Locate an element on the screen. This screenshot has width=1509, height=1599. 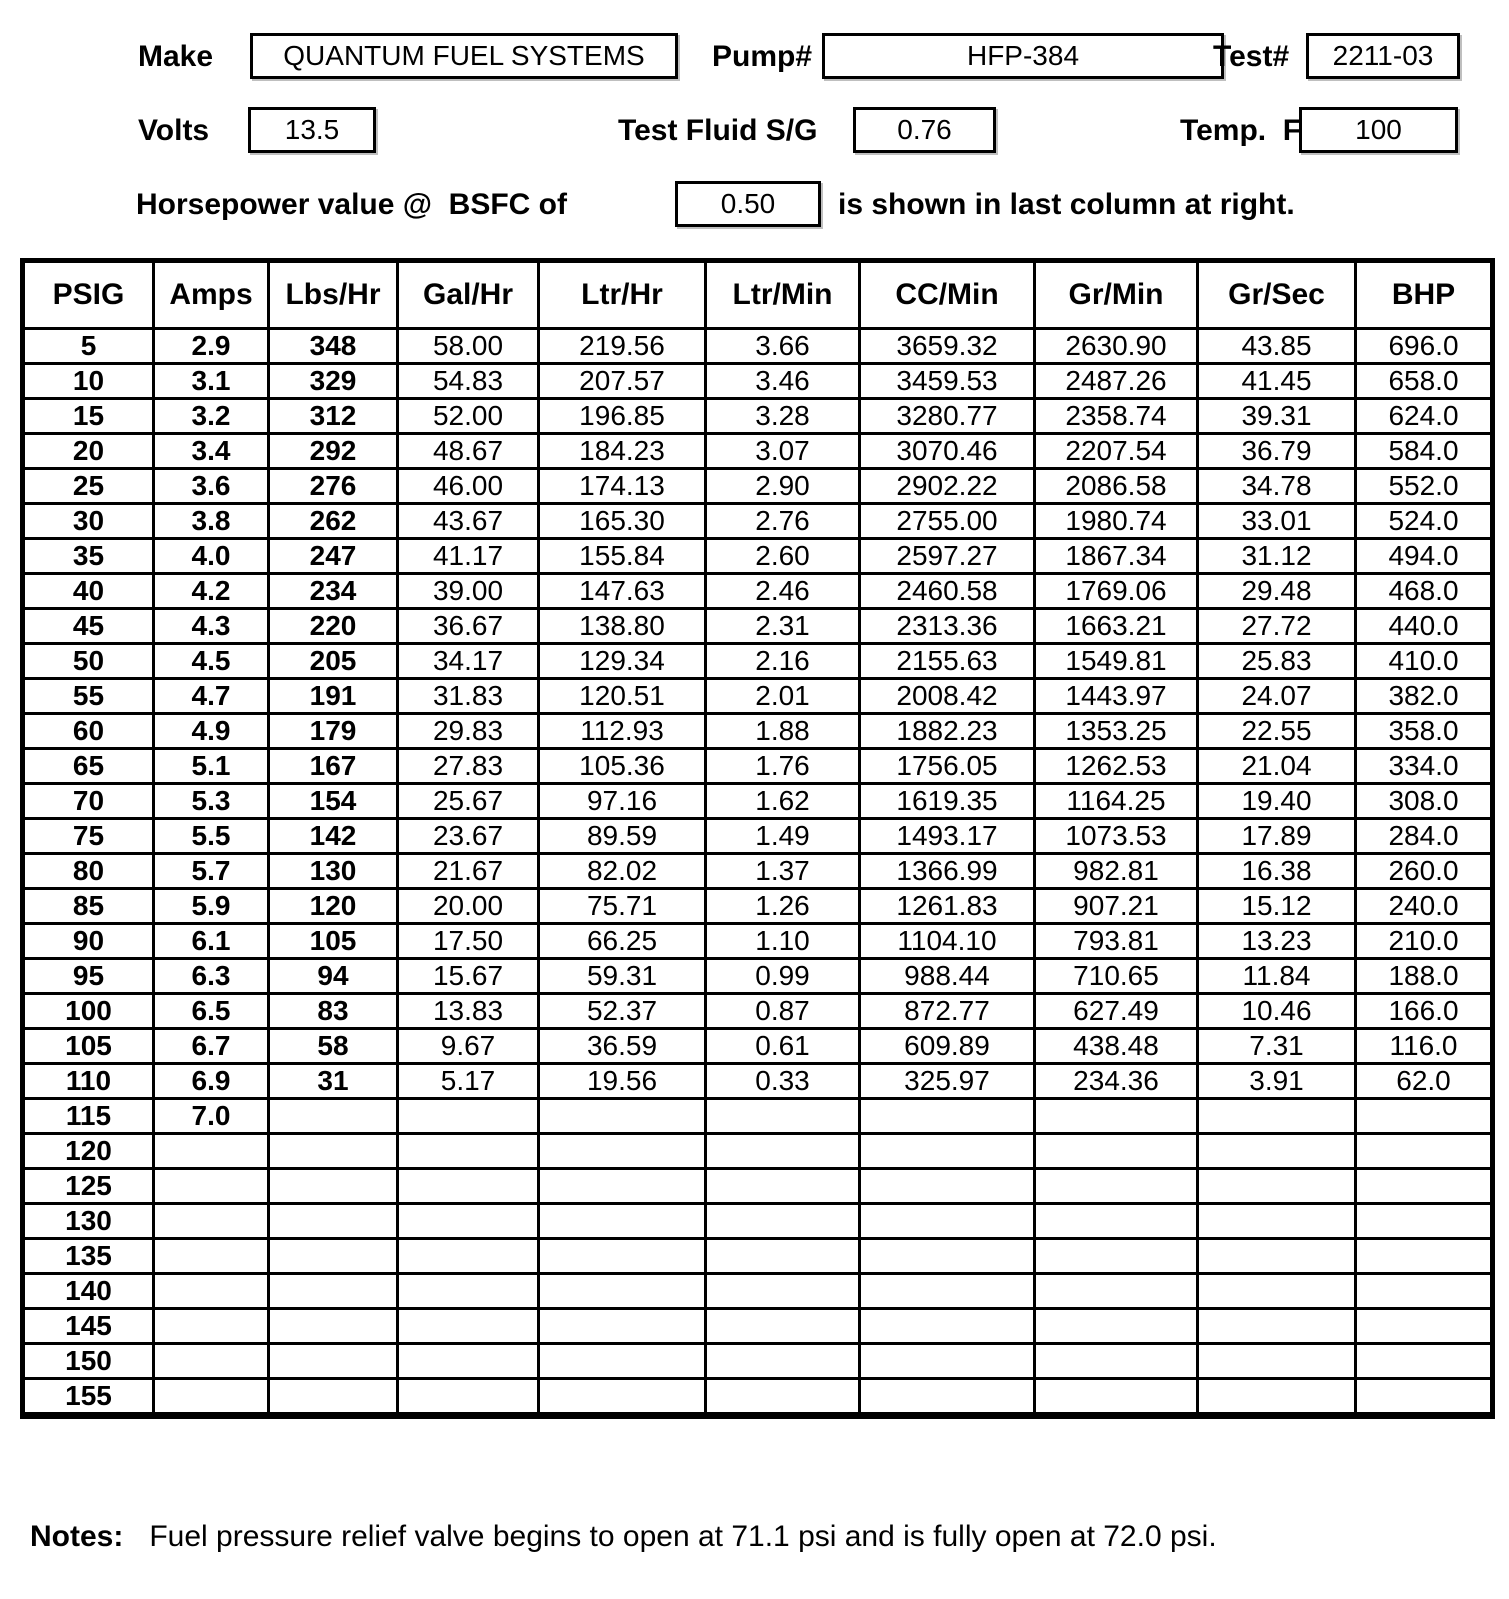
test-fluid-sg-value: 0.76 is located at coordinates (924, 129).